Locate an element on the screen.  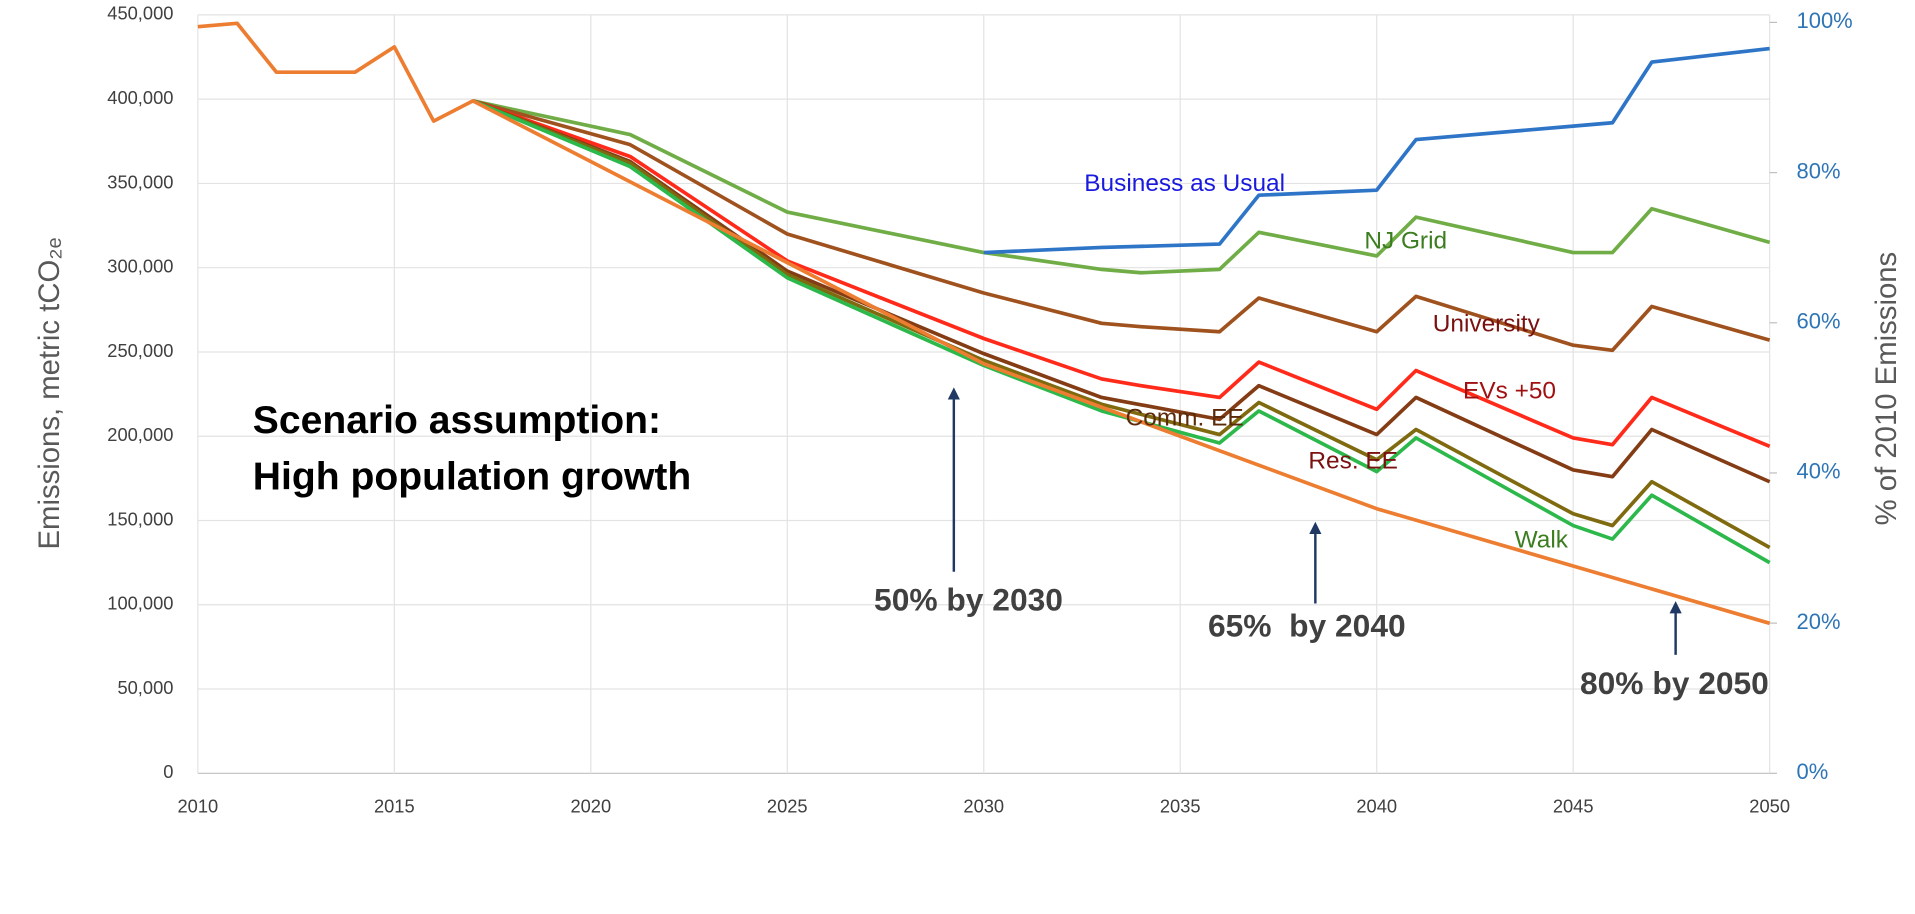
series-label: NJ Grid is located at coordinates (1405, 241).